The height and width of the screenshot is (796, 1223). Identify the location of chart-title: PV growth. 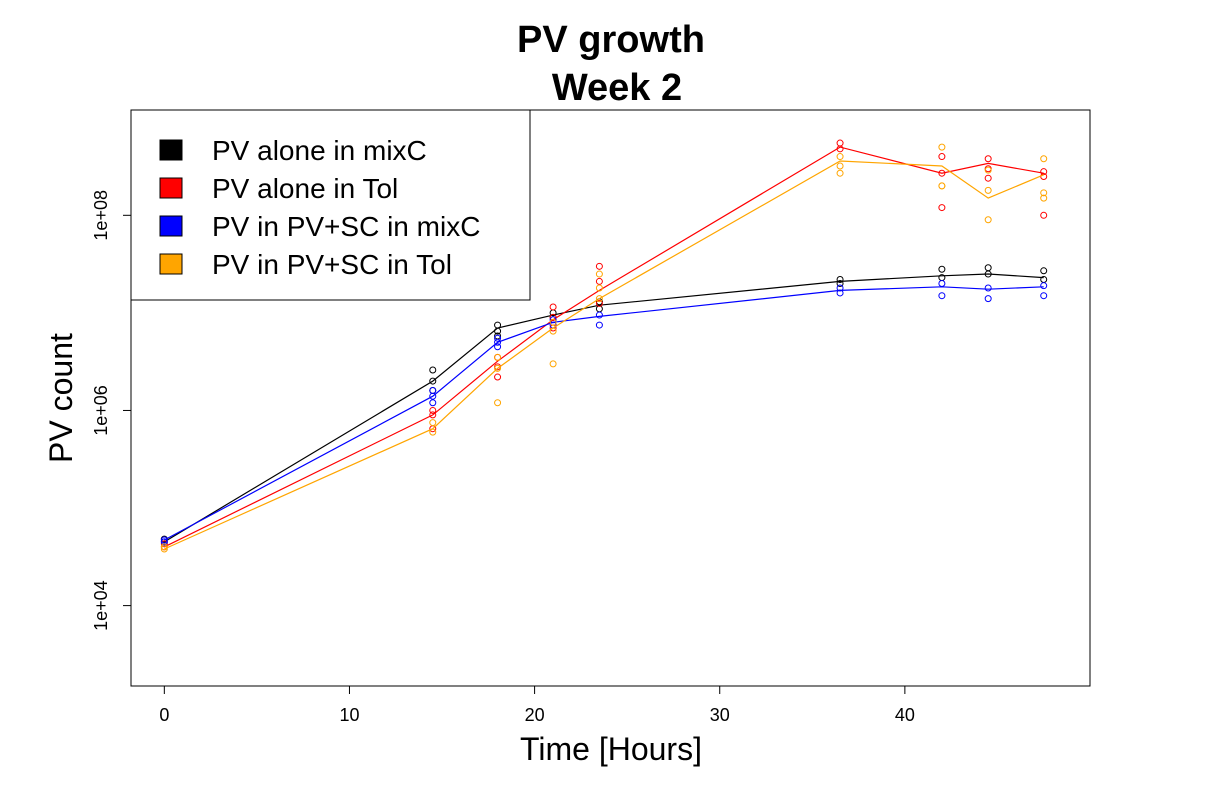
(611, 40).